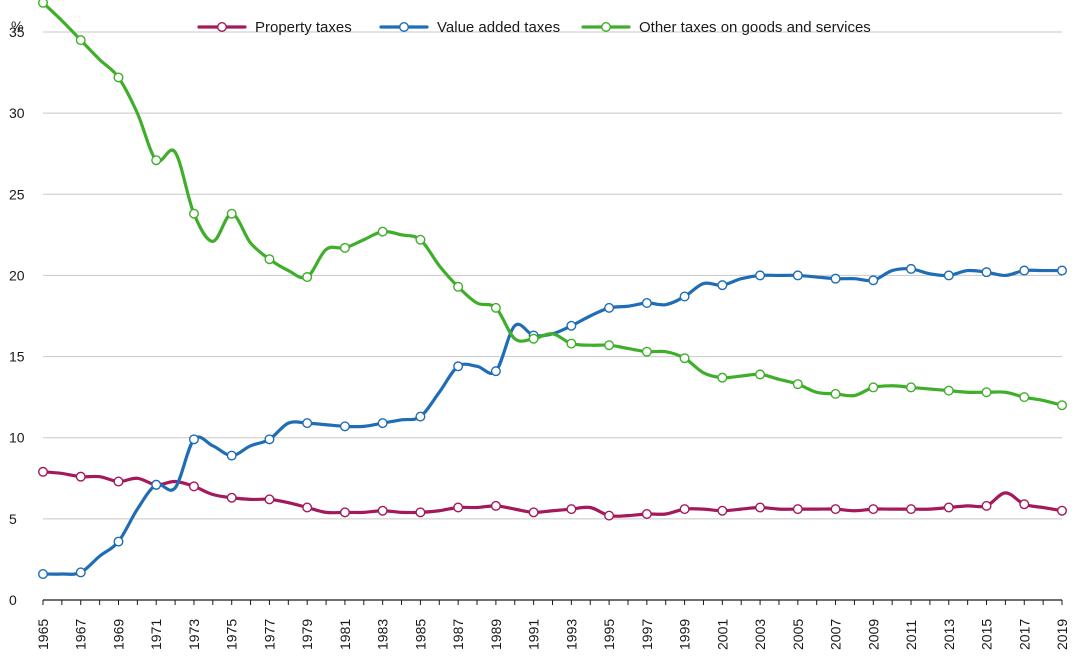 This screenshot has width=1080, height=671. I want to click on x-tick-label-1967: 1967, so click(81, 634).